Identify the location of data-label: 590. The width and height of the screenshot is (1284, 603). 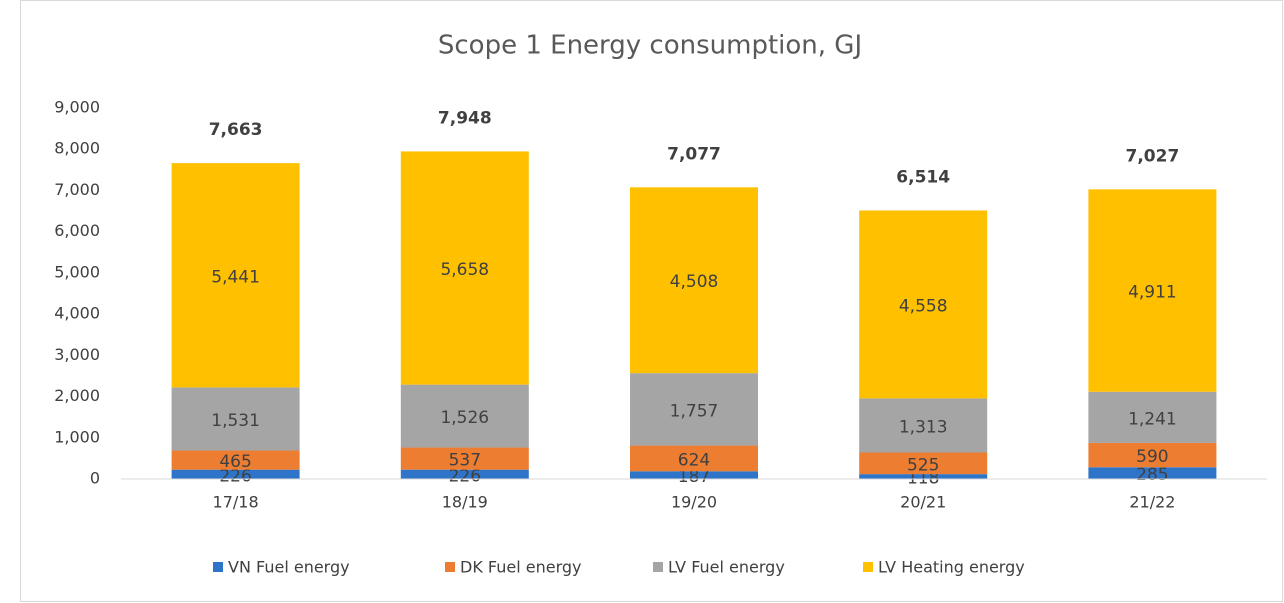
(1152, 457).